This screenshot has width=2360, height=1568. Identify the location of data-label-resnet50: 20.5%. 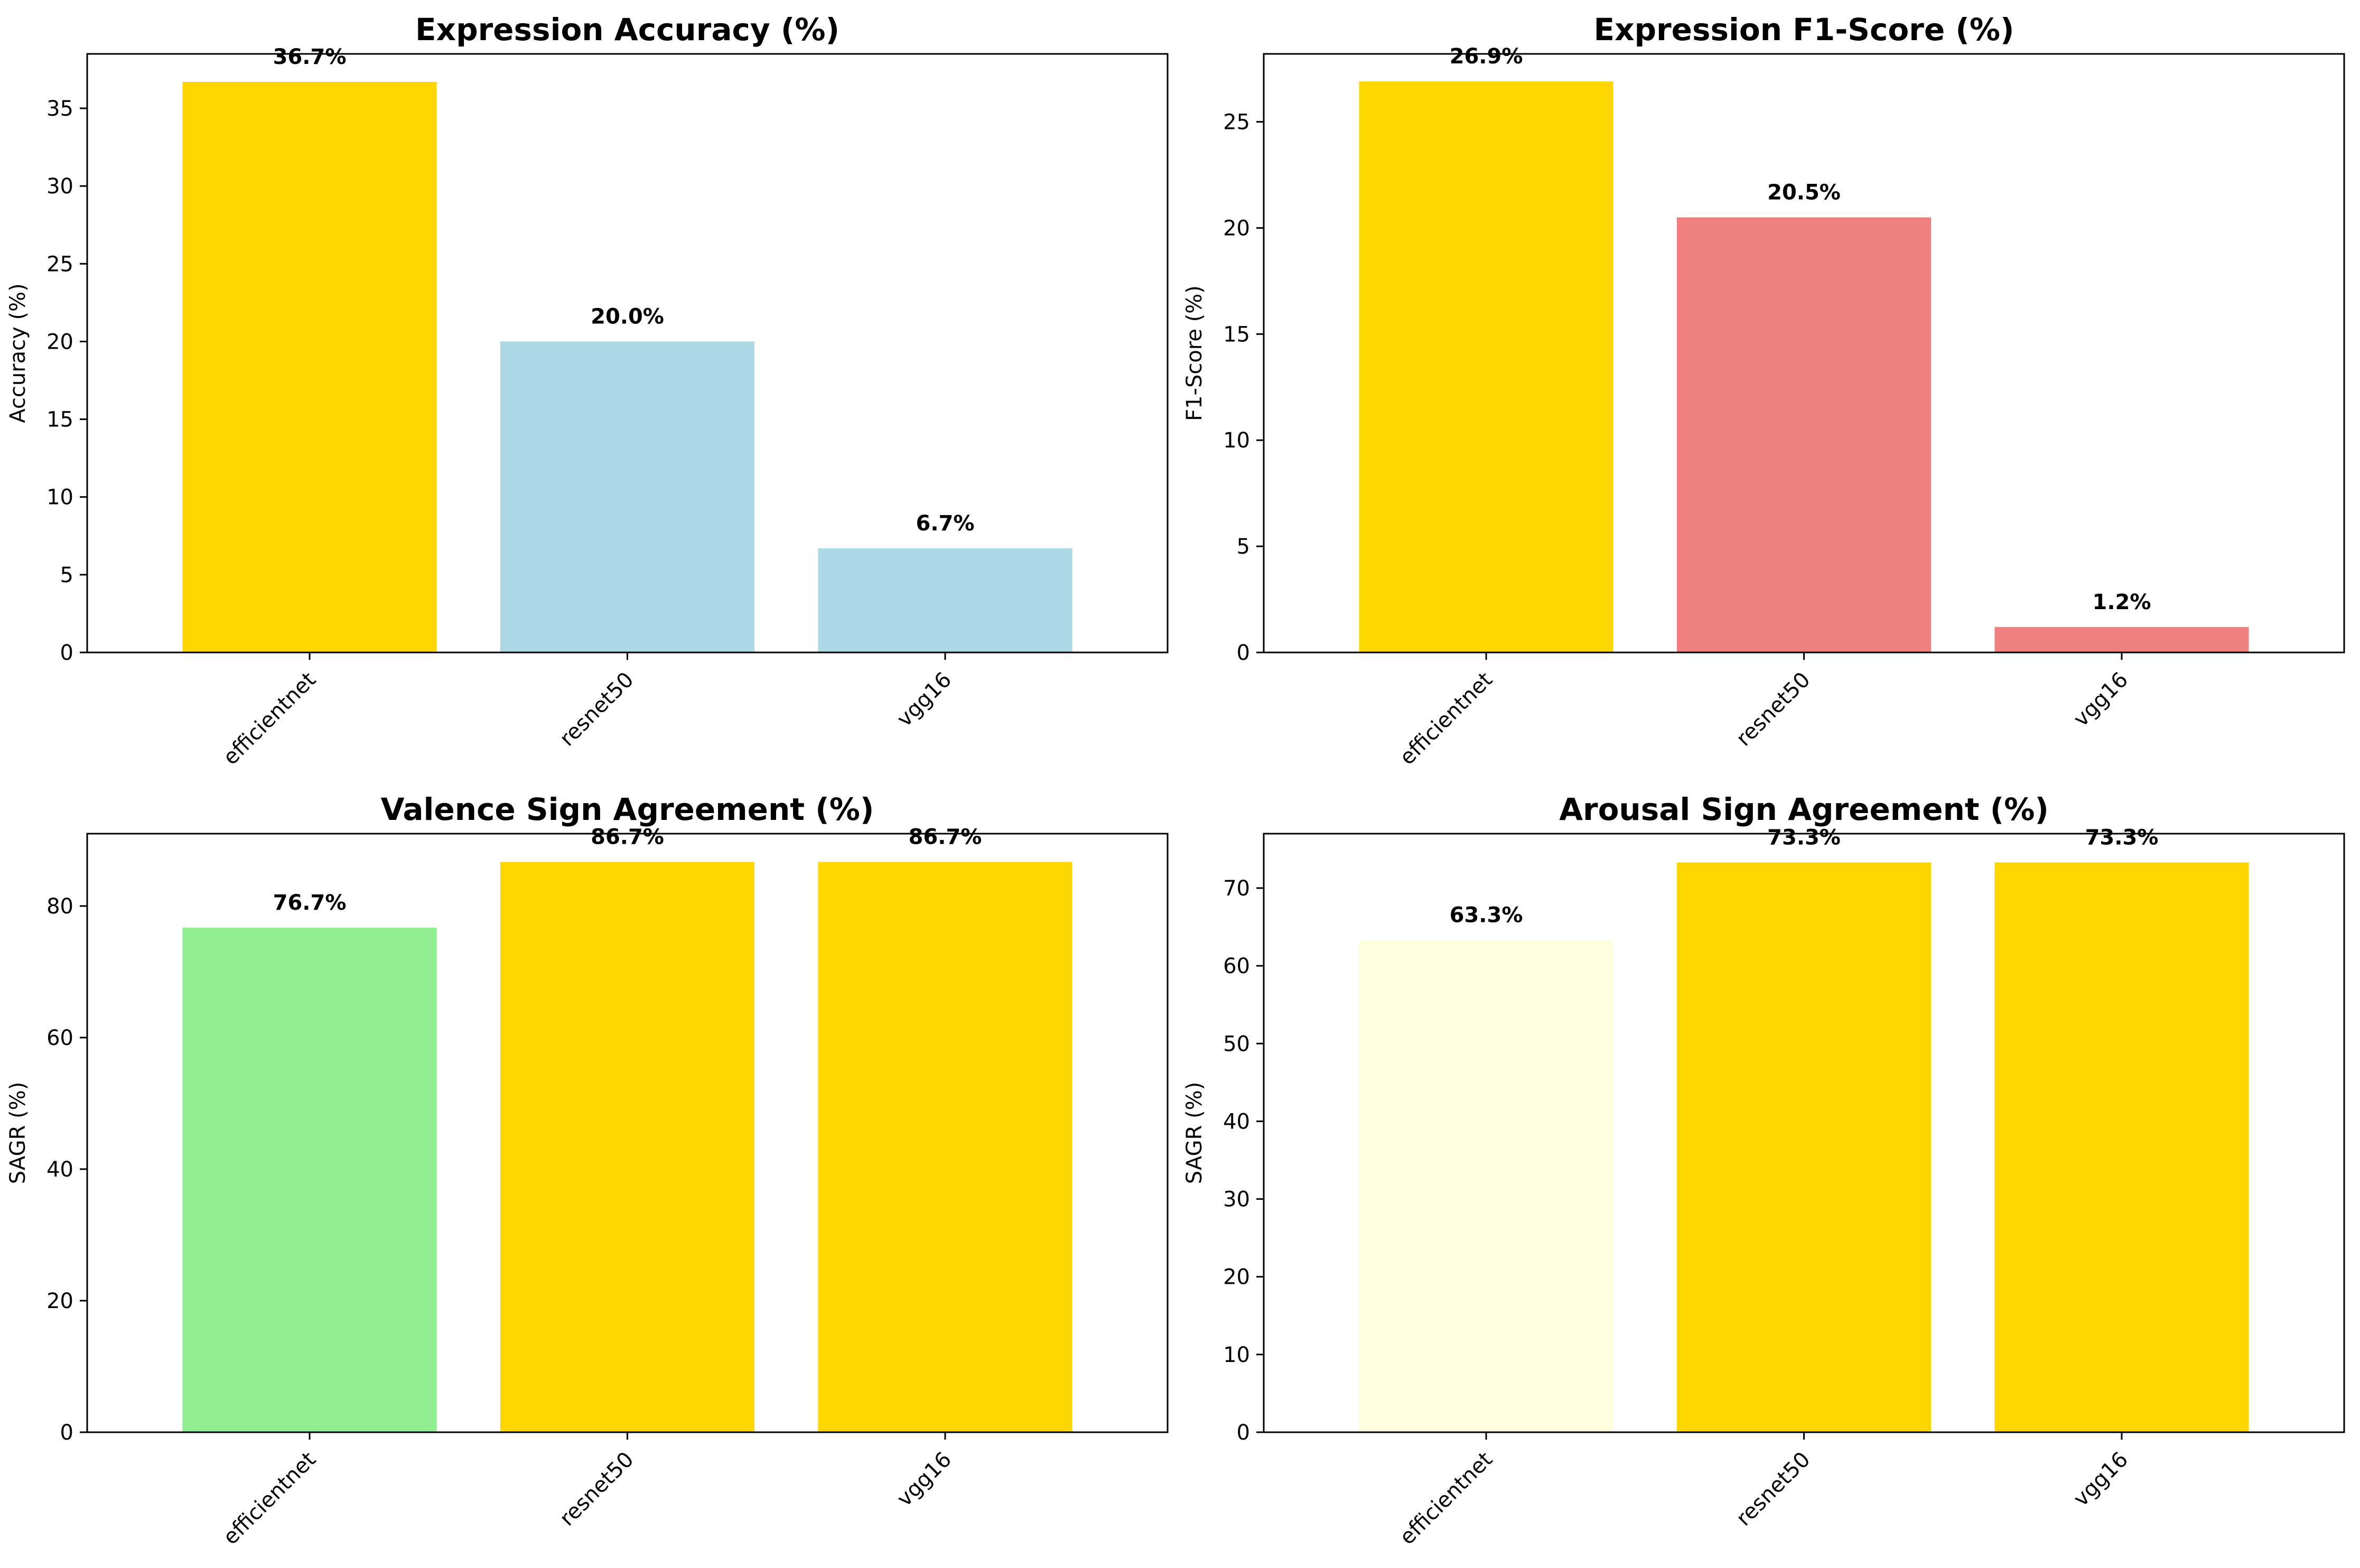
(1804, 192).